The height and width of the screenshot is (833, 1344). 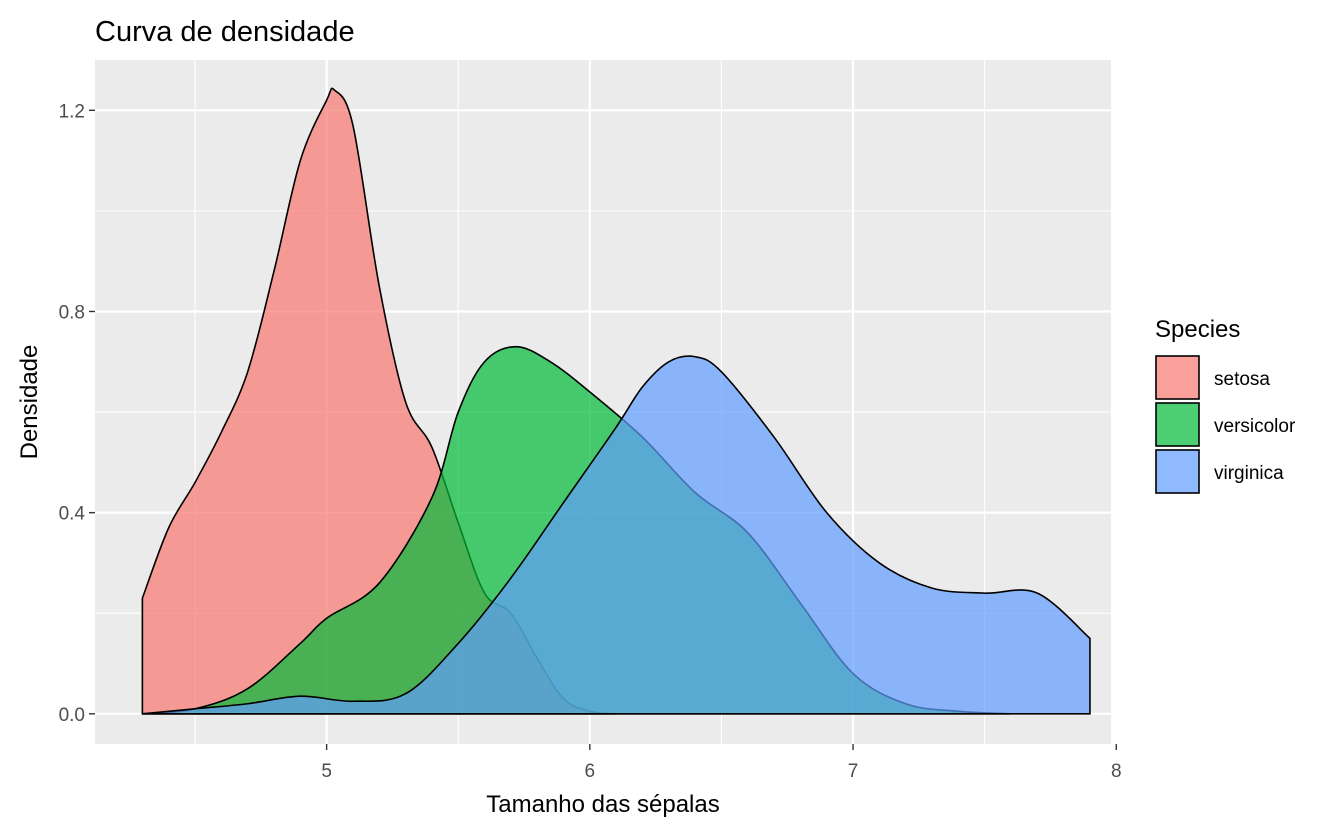 I want to click on y-axis-ticks: 0.0 0.4 0.8 1.2, so click(x=77, y=413).